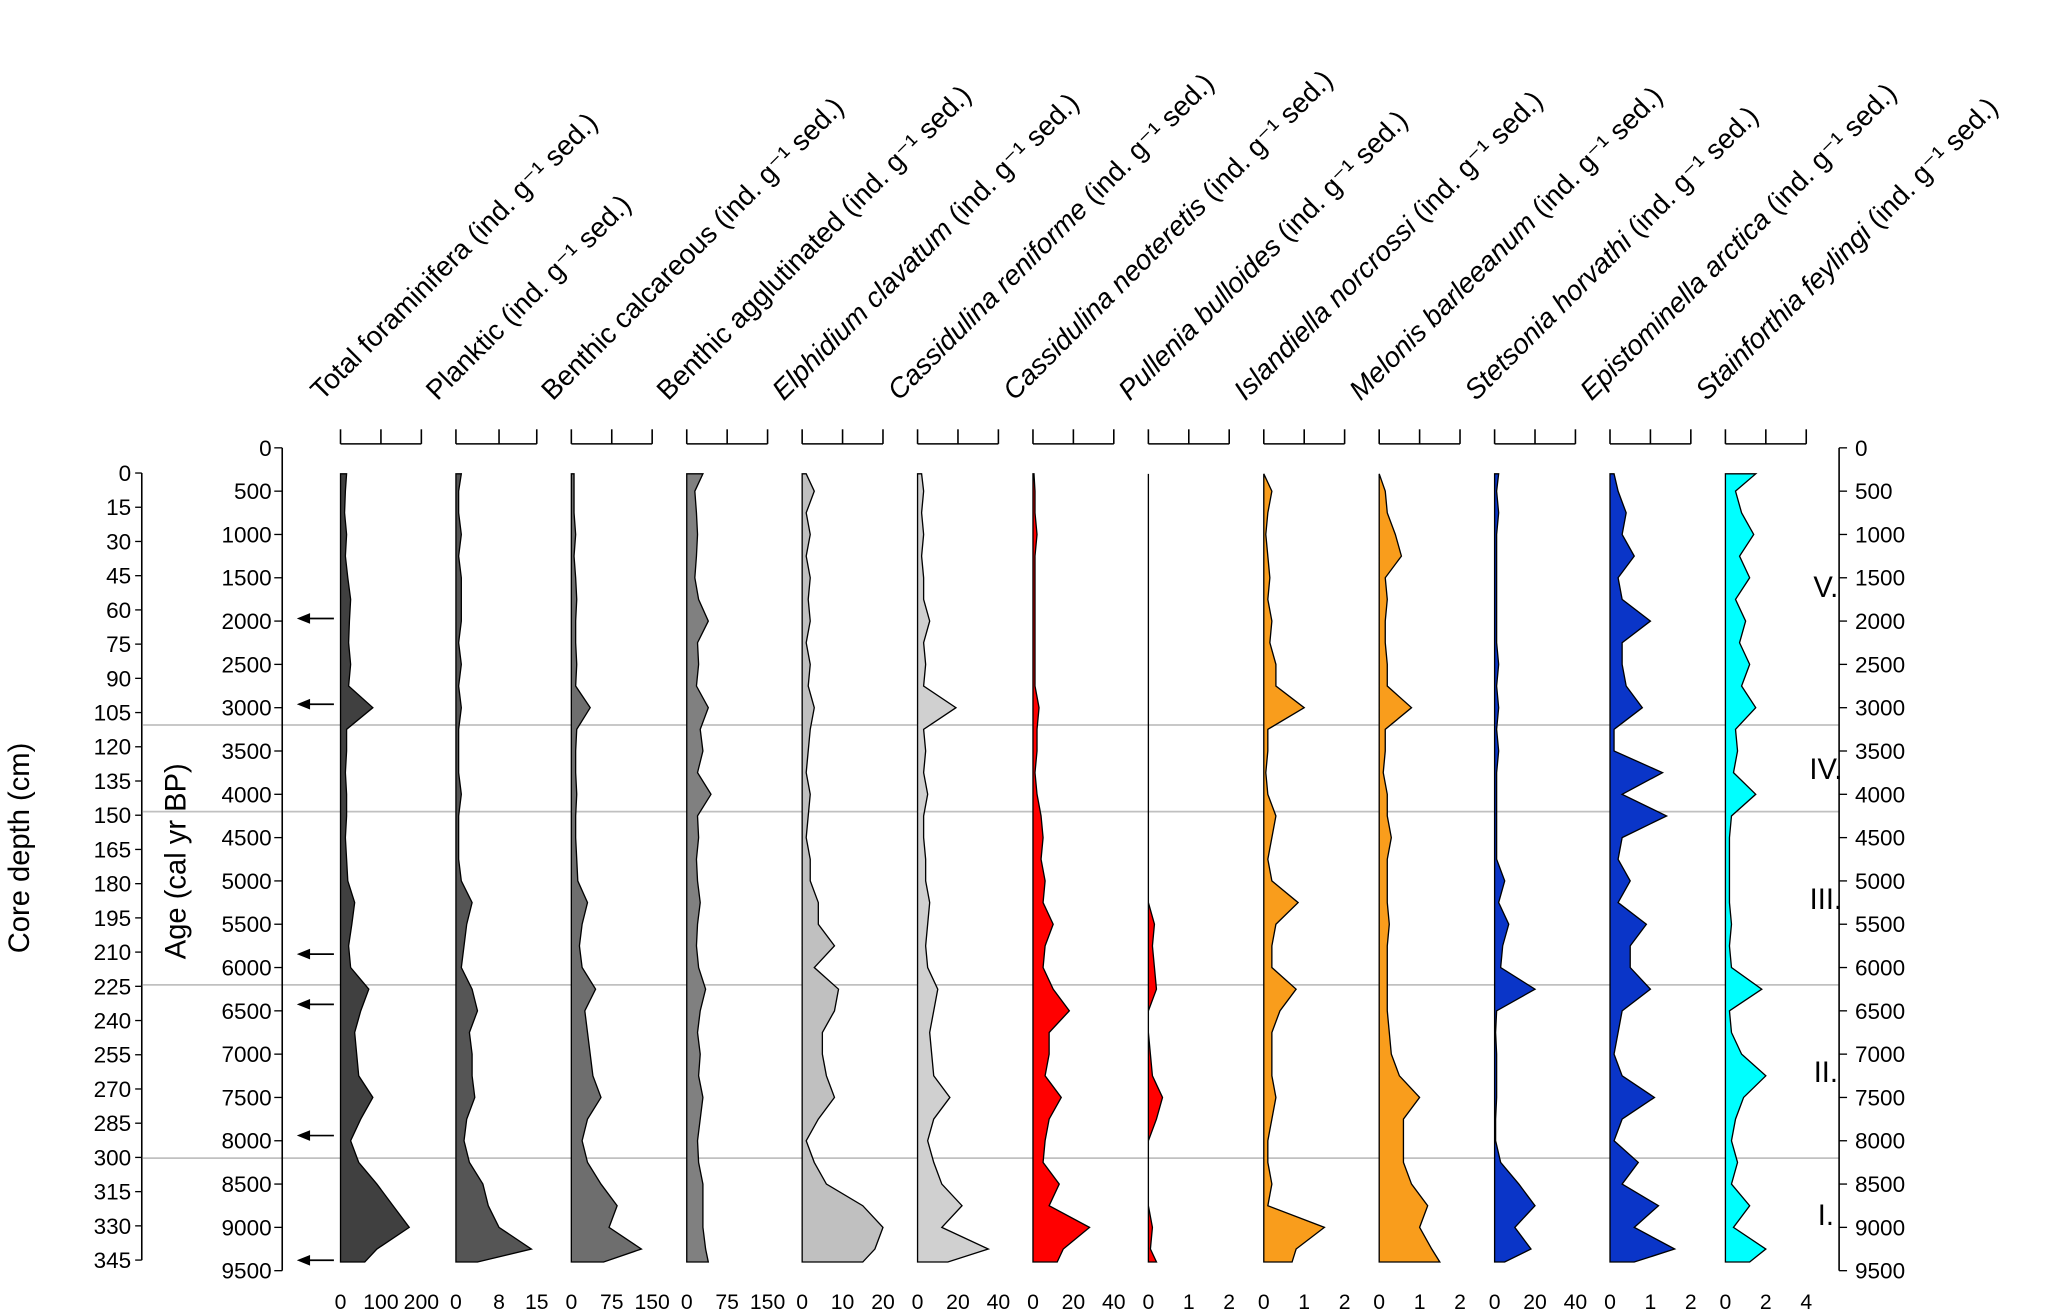  I want to click on zone-label: II., so click(1826, 1073).